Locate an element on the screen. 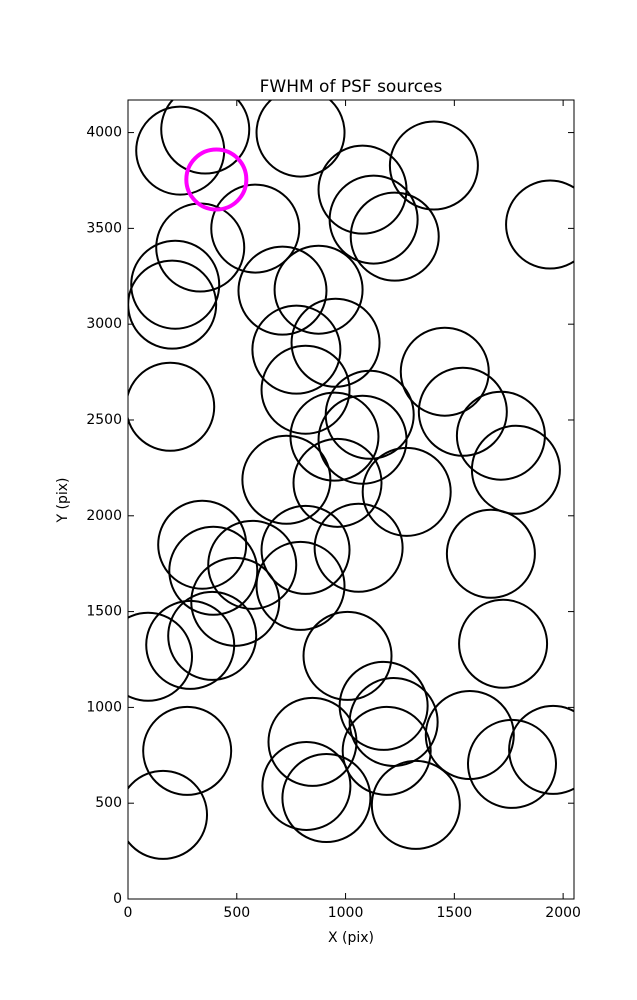 The image size is (637, 1000). y-axis-label: Y (pix) is located at coordinates (63, 501).